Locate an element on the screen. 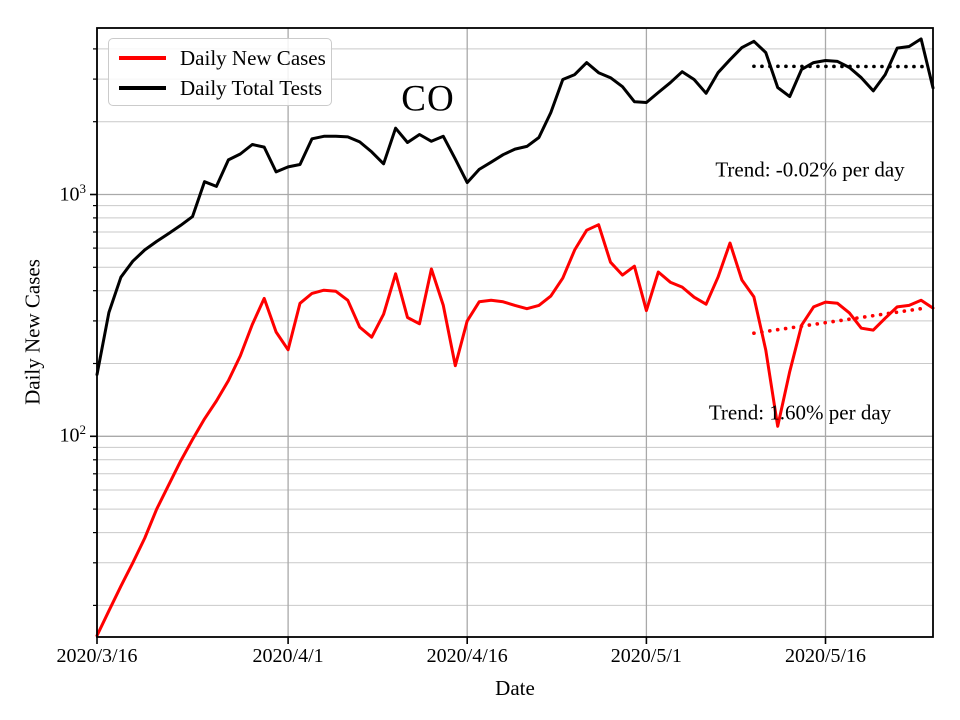 The width and height of the screenshot is (960, 720). legend-line-swatch-red is located at coordinates (142, 58).